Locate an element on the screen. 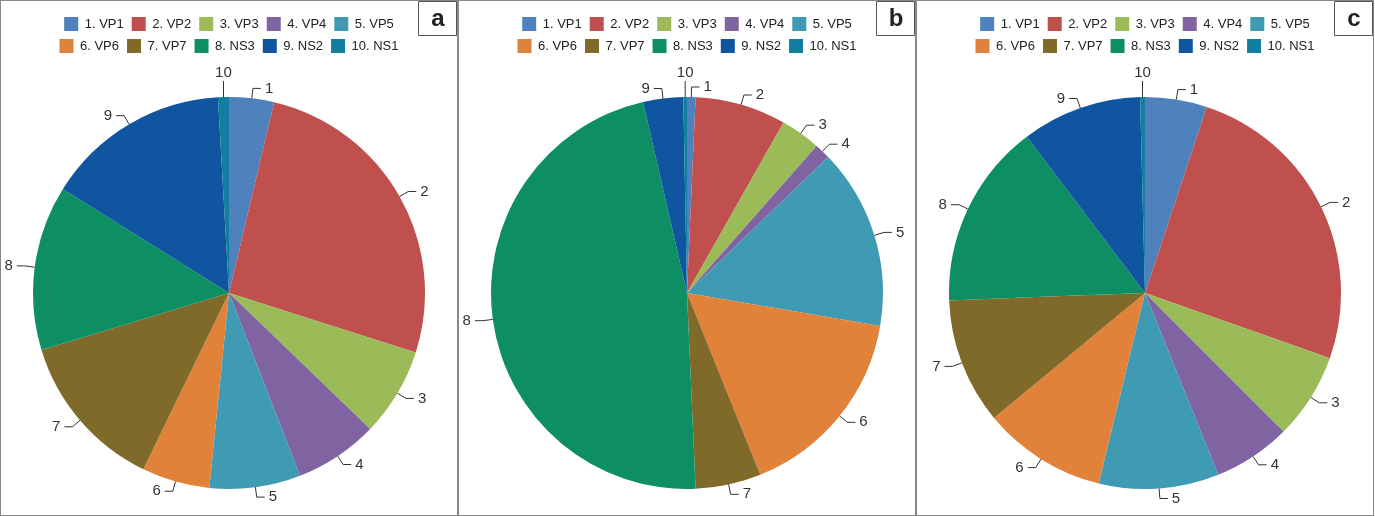 The image size is (1375, 516). chart-title: b is located at coordinates (896, 17).